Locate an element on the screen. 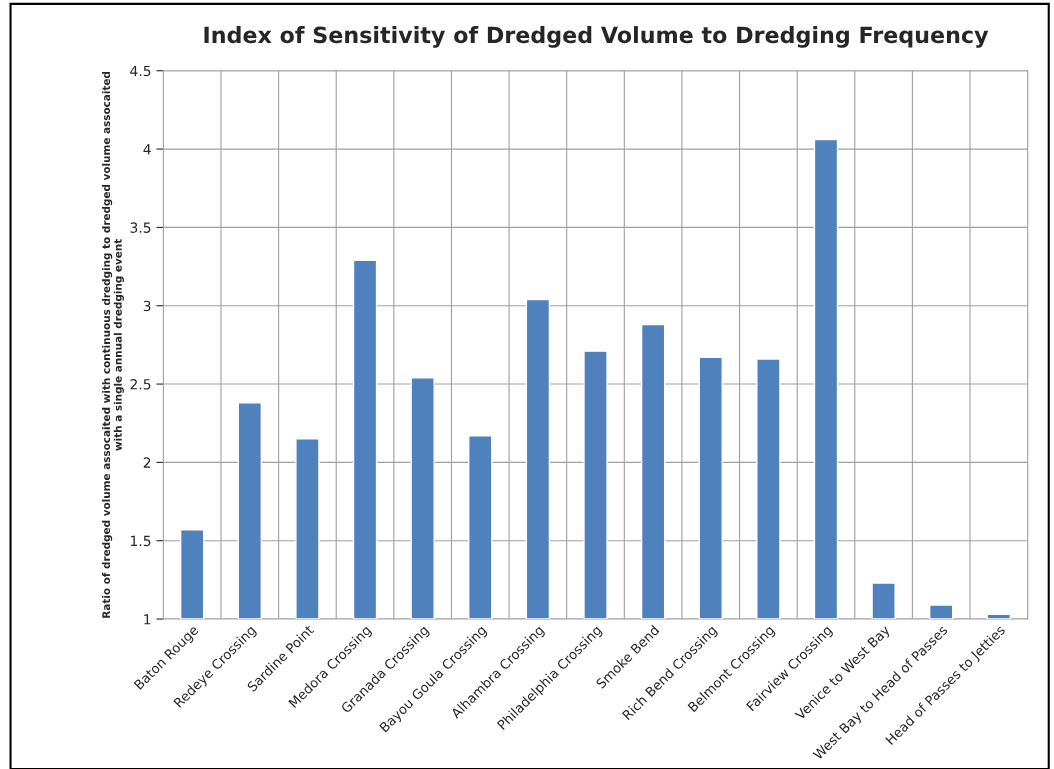 The width and height of the screenshot is (1054, 769). y-tick-label: 2.5 is located at coordinates (140, 384).